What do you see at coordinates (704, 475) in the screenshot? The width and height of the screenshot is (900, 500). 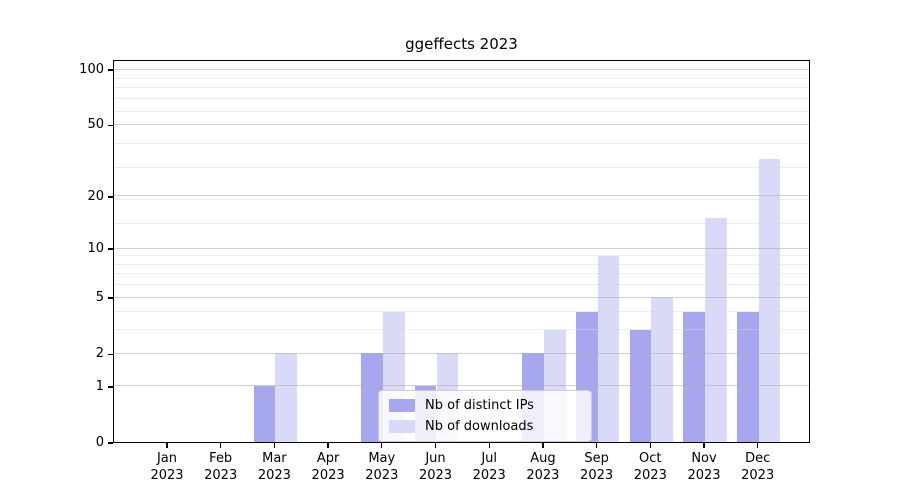 I see `x-tick-year-nov: 2023` at bounding box center [704, 475].